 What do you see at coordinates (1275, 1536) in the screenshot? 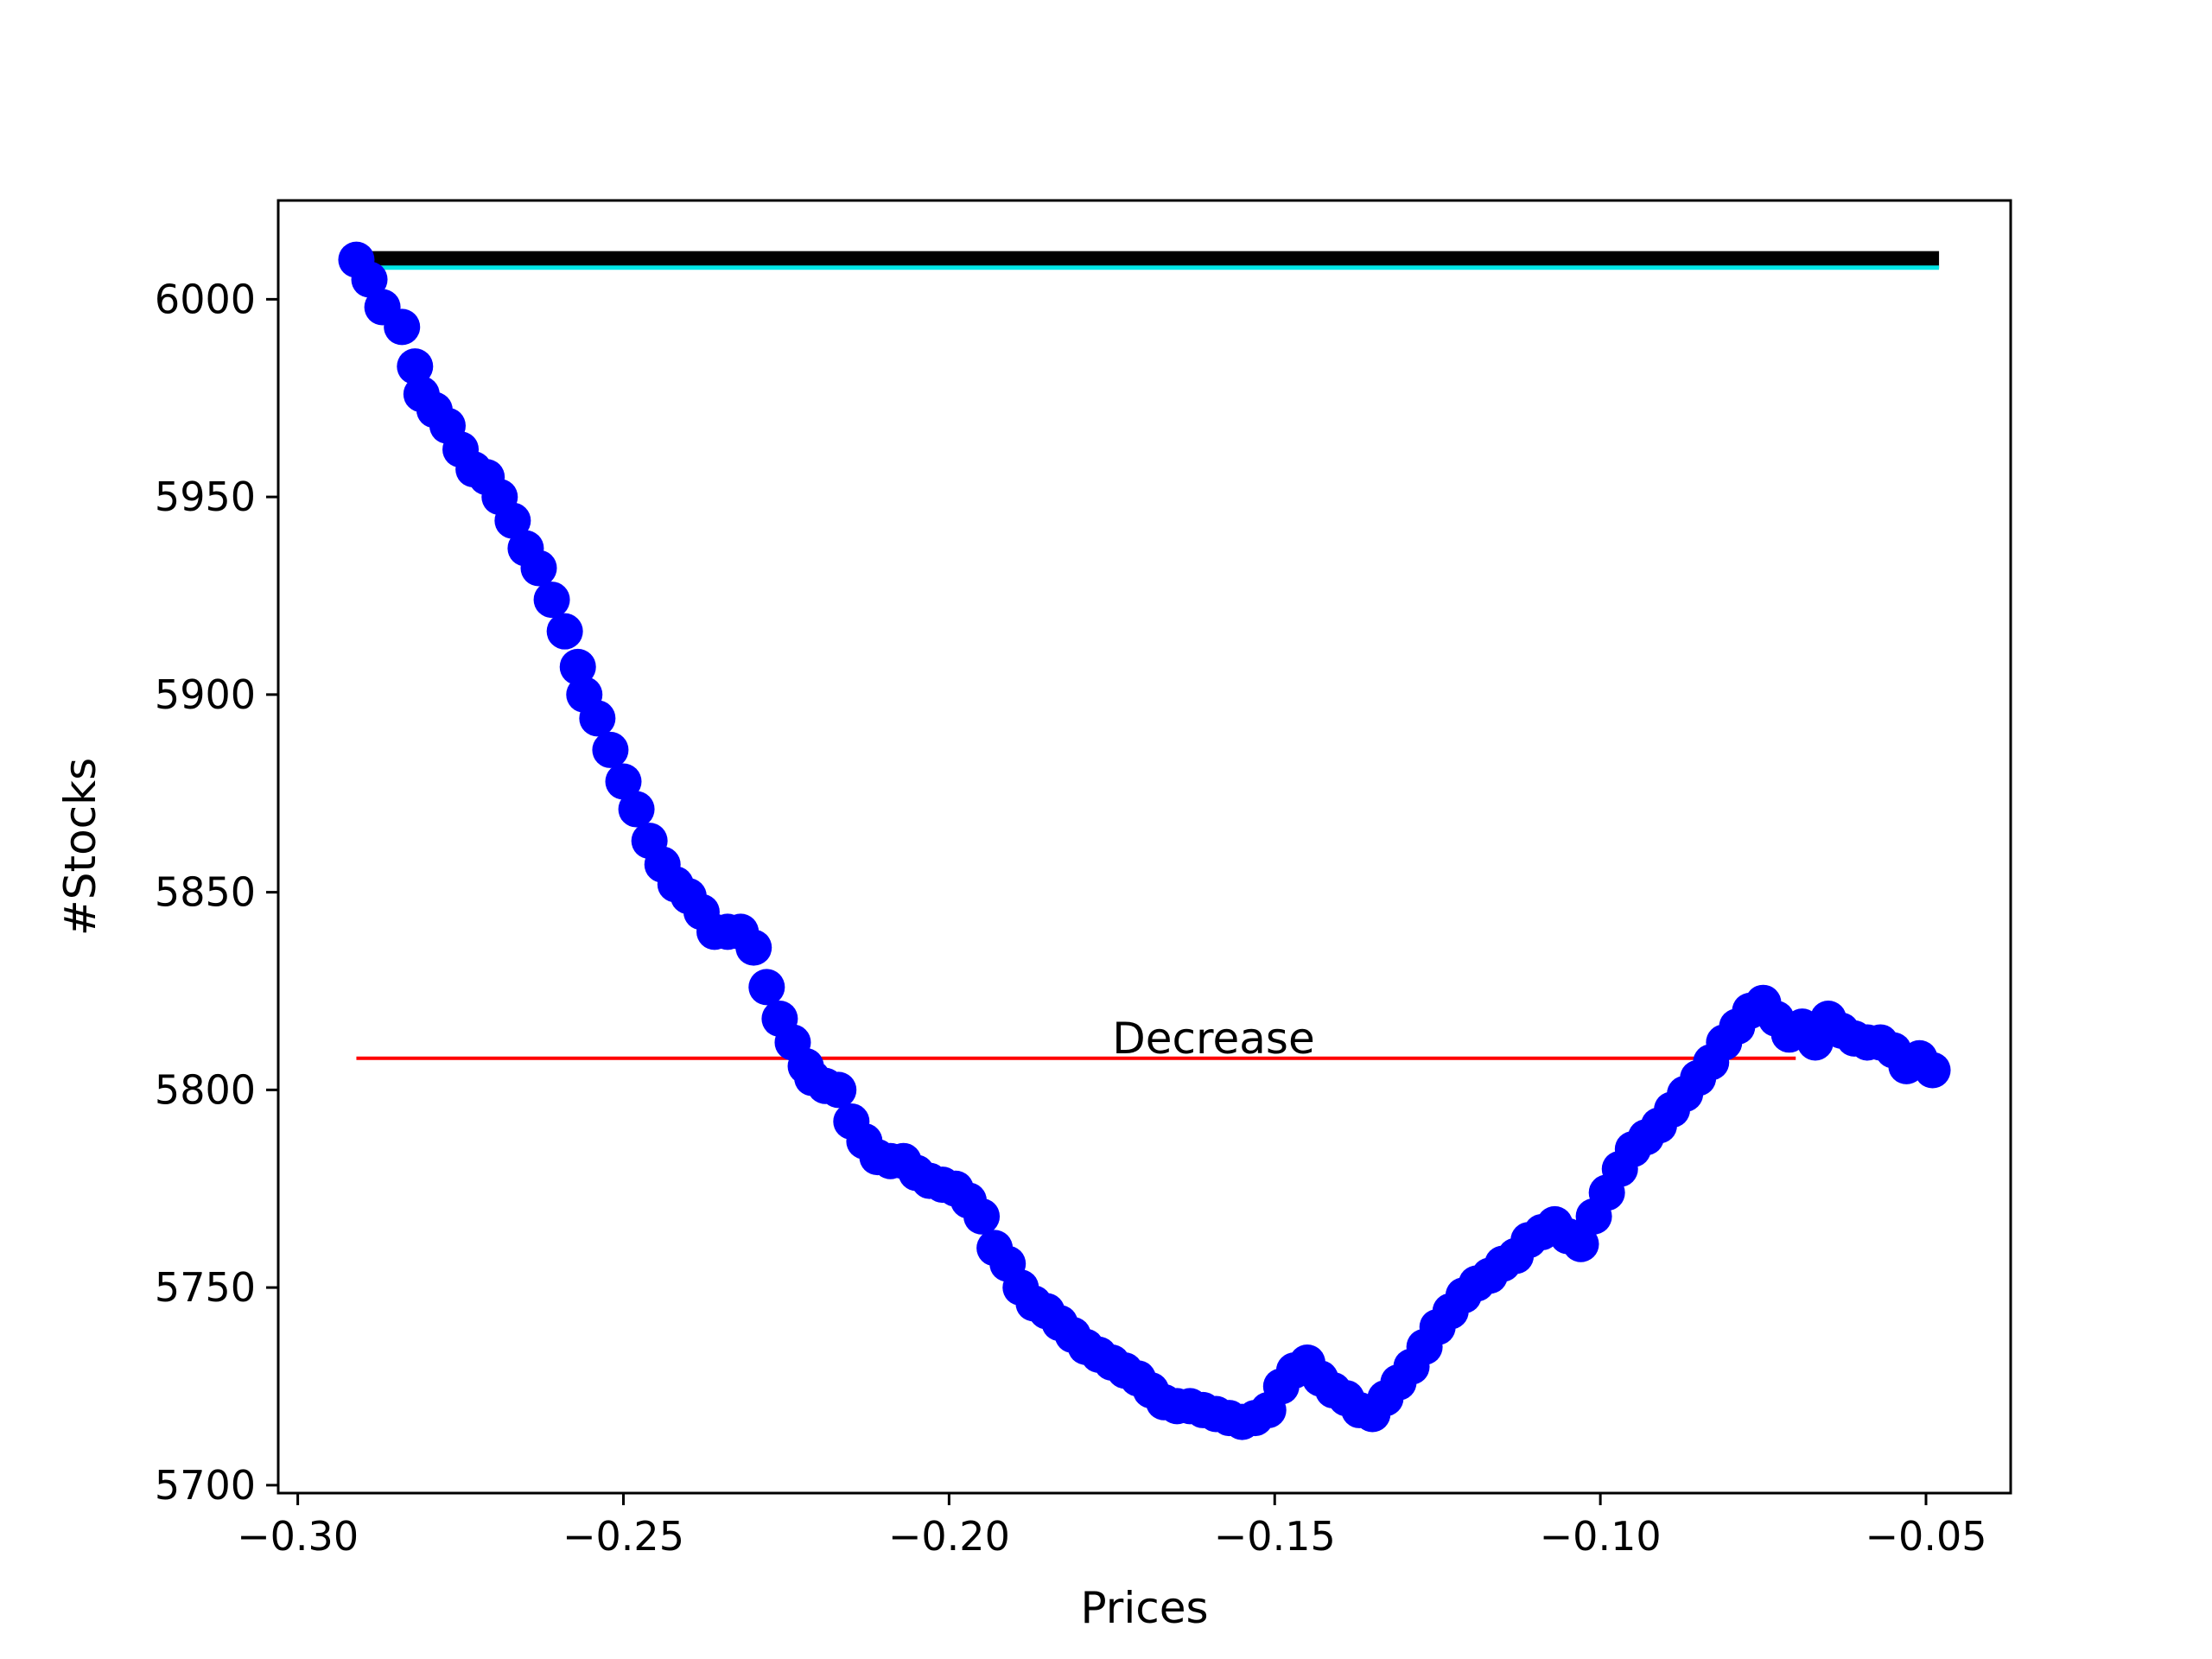
I see `x-tick-label: −0.15` at bounding box center [1275, 1536].